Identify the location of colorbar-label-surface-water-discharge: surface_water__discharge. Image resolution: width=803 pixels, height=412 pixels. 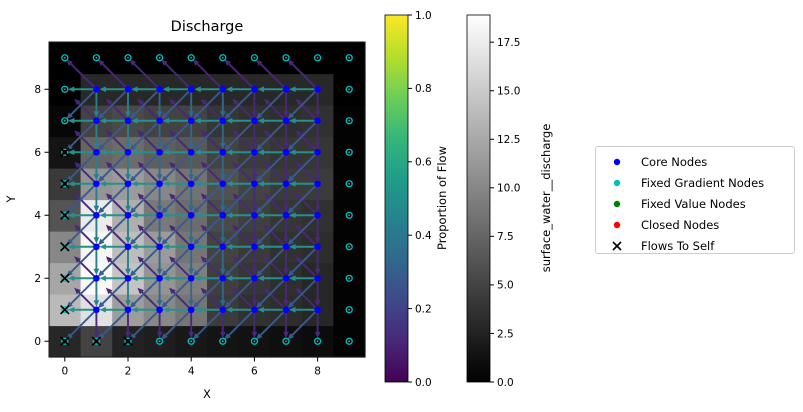
(546, 198).